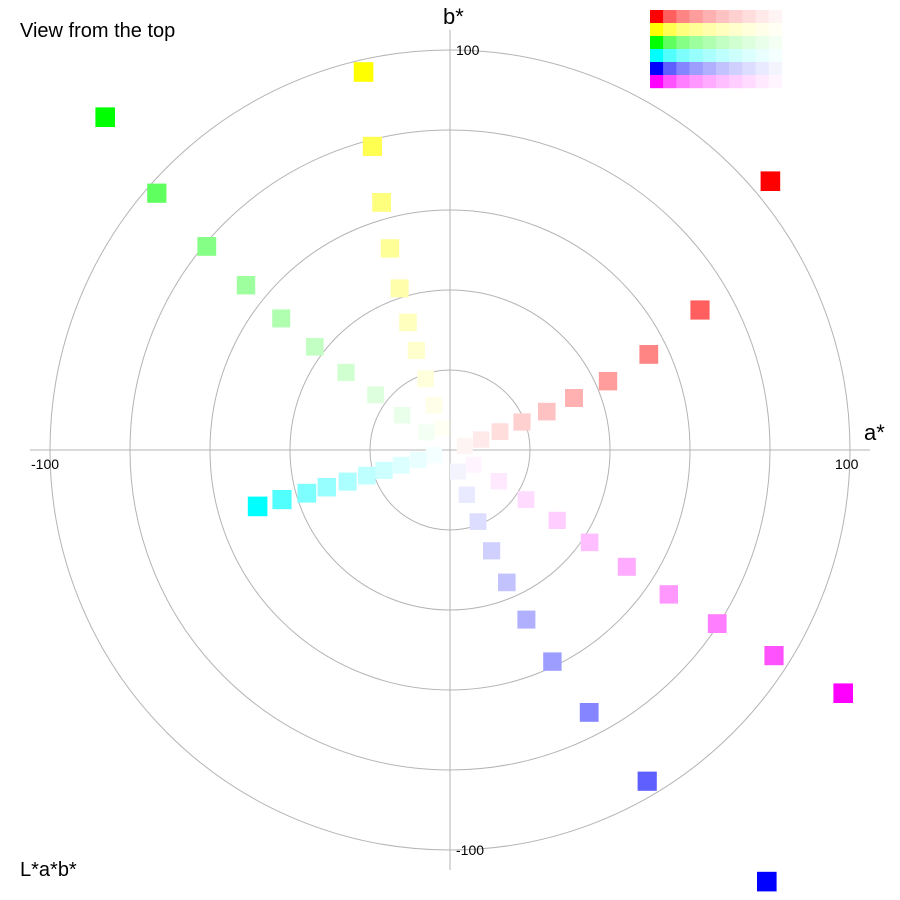 The height and width of the screenshot is (900, 900). What do you see at coordinates (372, 146) in the screenshot?
I see `data-point-s1-p1` at bounding box center [372, 146].